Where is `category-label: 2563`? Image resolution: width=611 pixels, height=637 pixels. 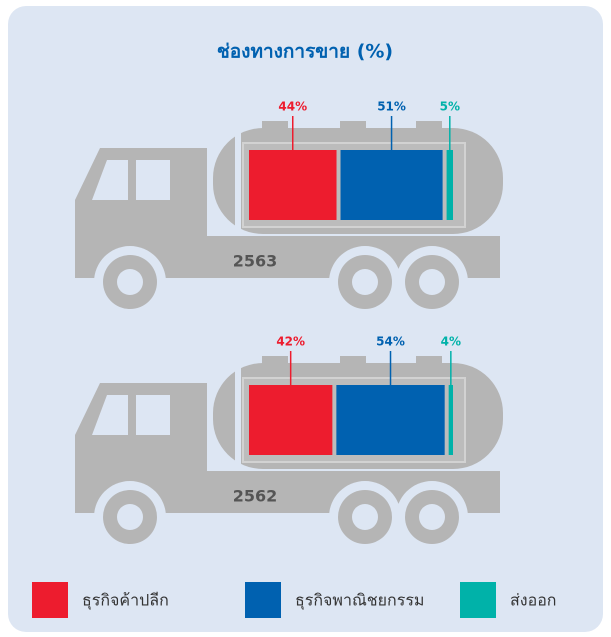
category-label: 2563 is located at coordinates (255, 261).